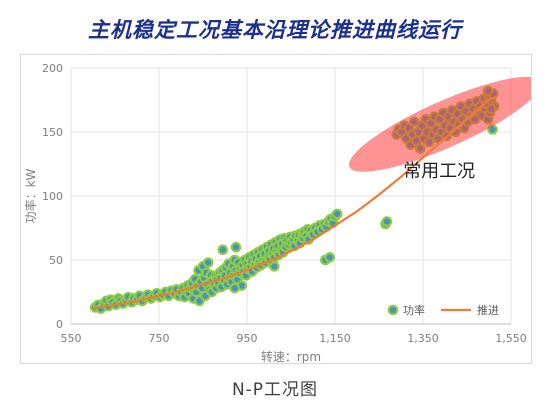 This screenshot has height=413, width=550. What do you see at coordinates (52, 196) in the screenshot?
I see `y-tick-label: 100` at bounding box center [52, 196].